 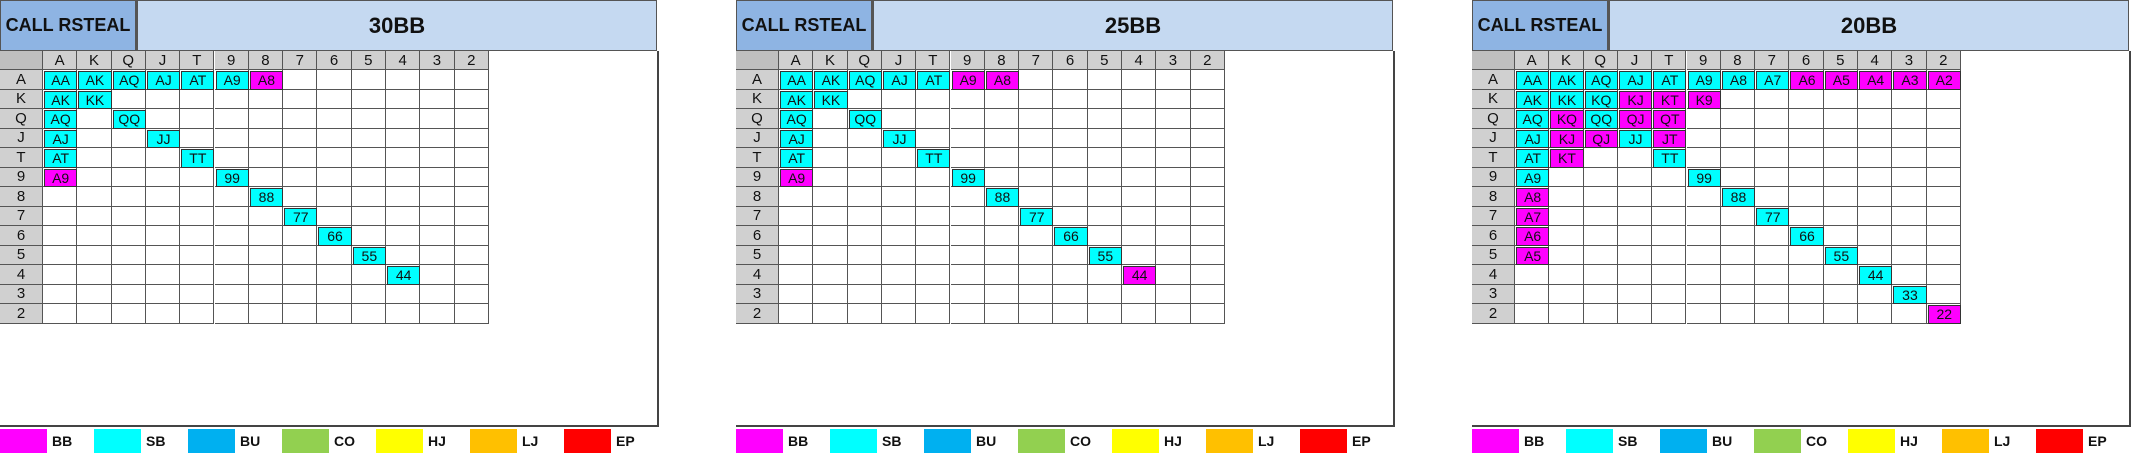 What do you see at coordinates (625, 441) in the screenshot?
I see `legend-label: EP` at bounding box center [625, 441].